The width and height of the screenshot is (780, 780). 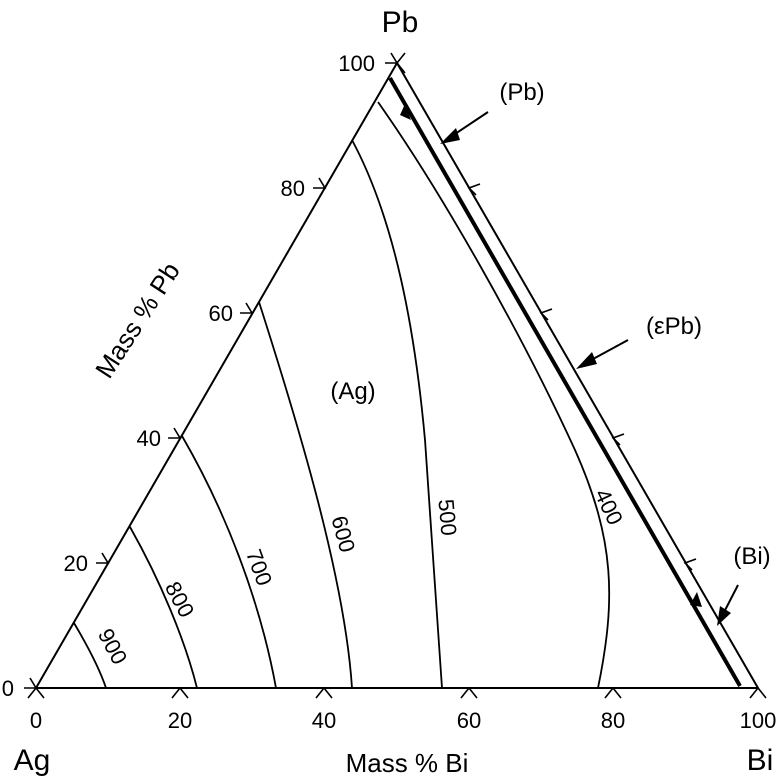 I want to click on boundary-arrow-down, so click(x=405, y=112).